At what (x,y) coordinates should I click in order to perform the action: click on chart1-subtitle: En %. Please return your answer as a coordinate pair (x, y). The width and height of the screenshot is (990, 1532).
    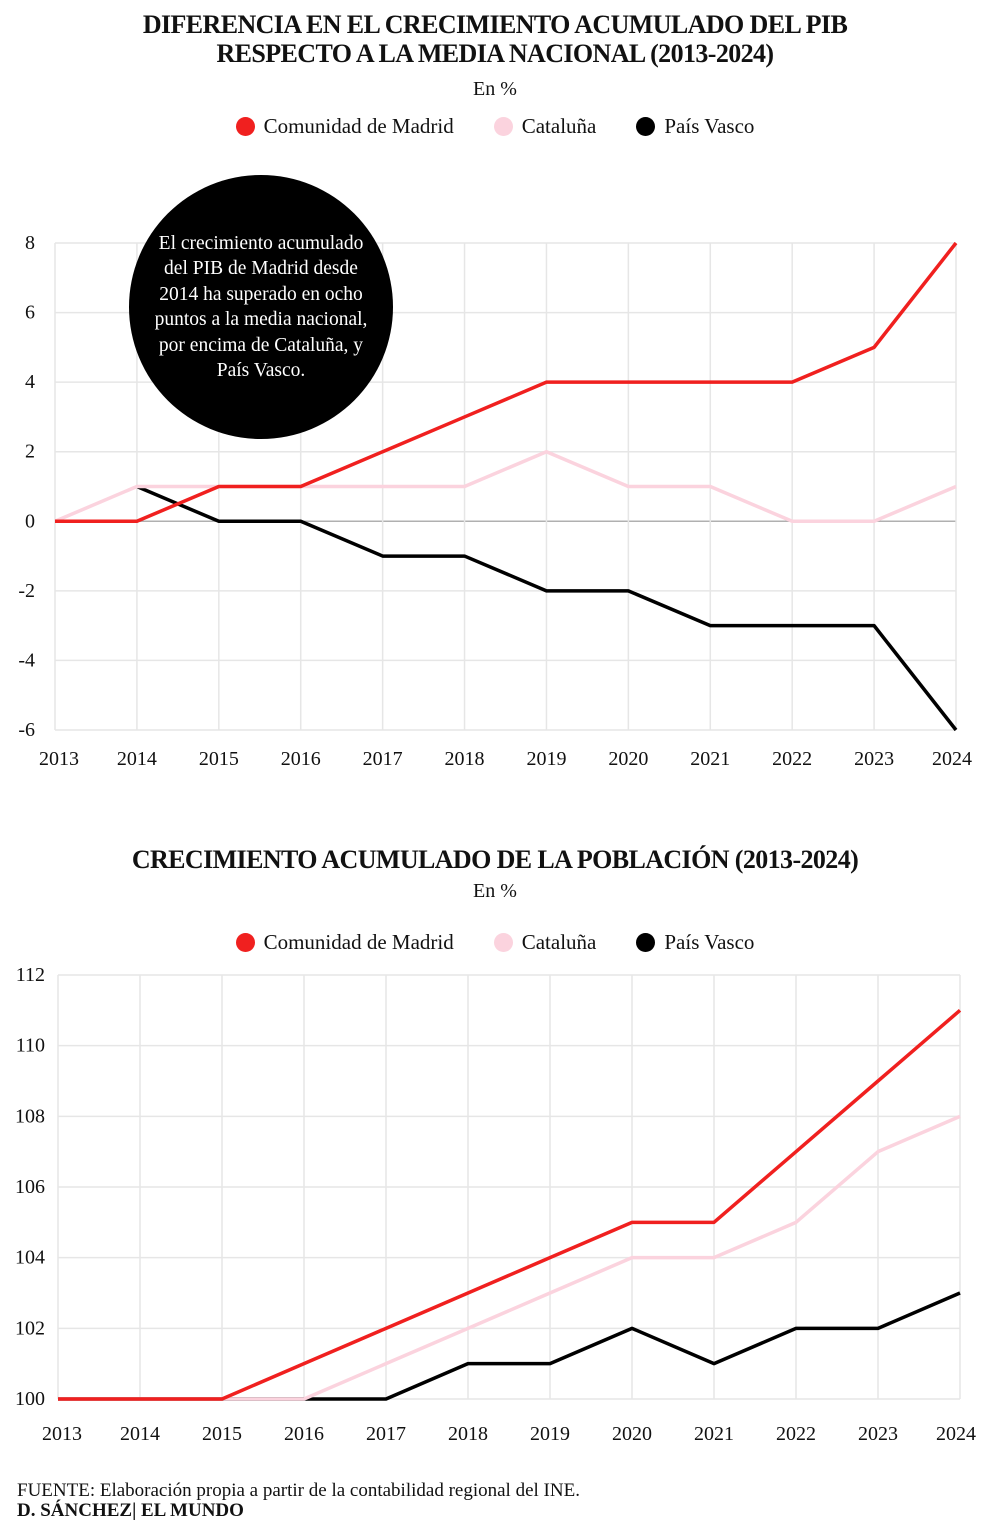
    Looking at the image, I should click on (495, 89).